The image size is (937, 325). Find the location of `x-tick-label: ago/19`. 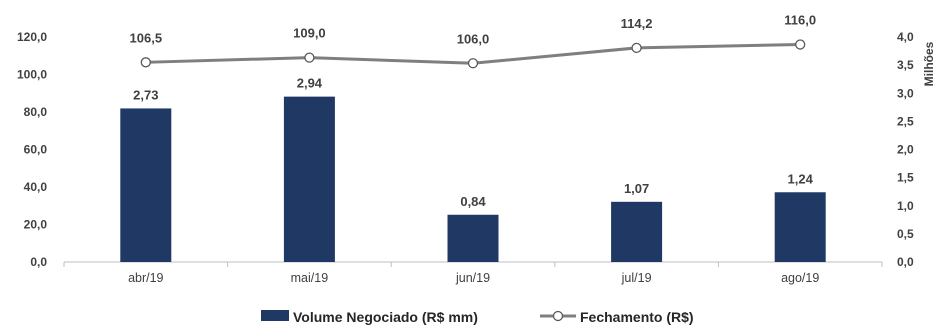

x-tick-label: ago/19 is located at coordinates (800, 278).